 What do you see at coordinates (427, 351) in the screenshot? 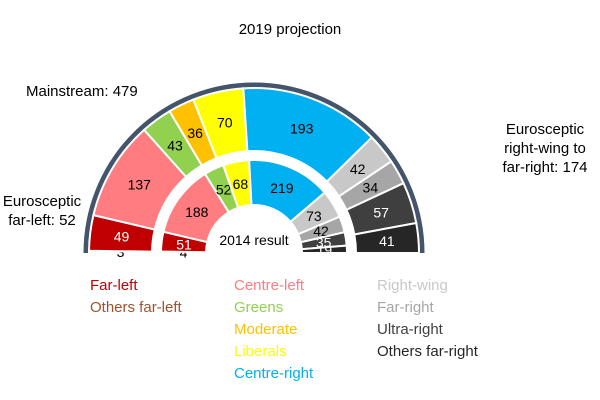
I see `legend-item-others-far-right: Others far-right` at bounding box center [427, 351].